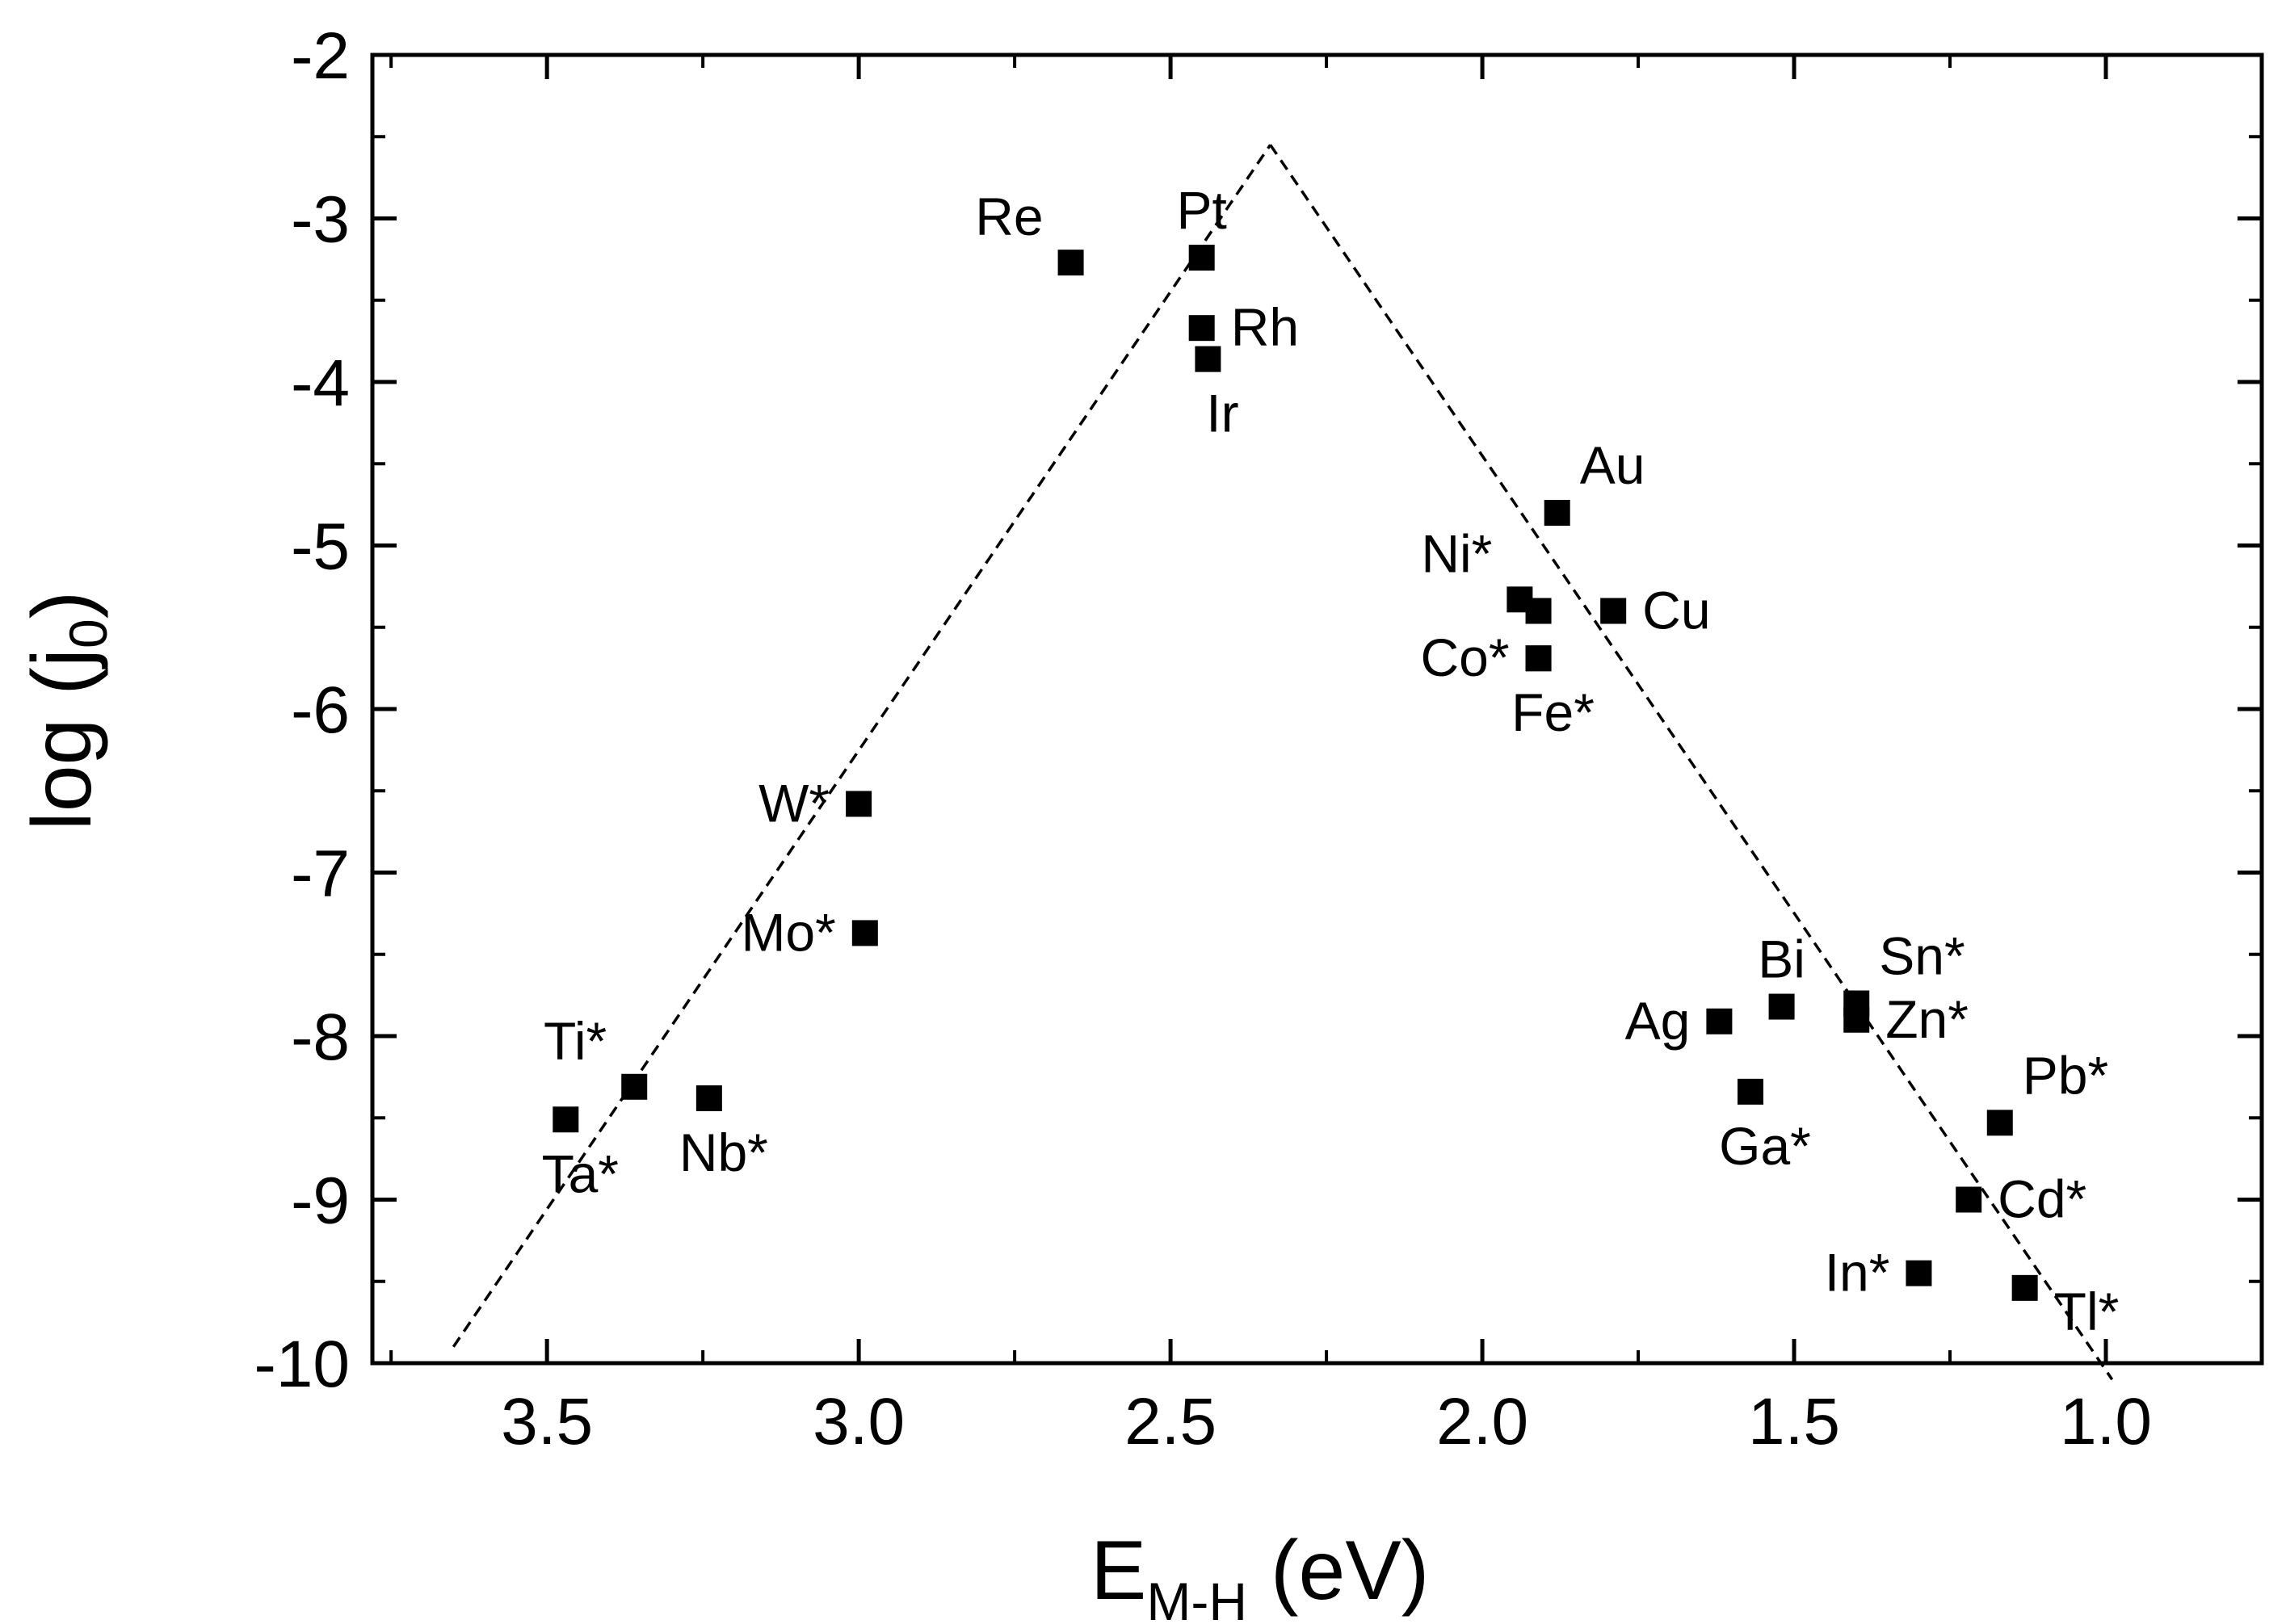 The height and width of the screenshot is (1624, 2286). What do you see at coordinates (62, 605) in the screenshot?
I see `y-axis-title-close: )` at bounding box center [62, 605].